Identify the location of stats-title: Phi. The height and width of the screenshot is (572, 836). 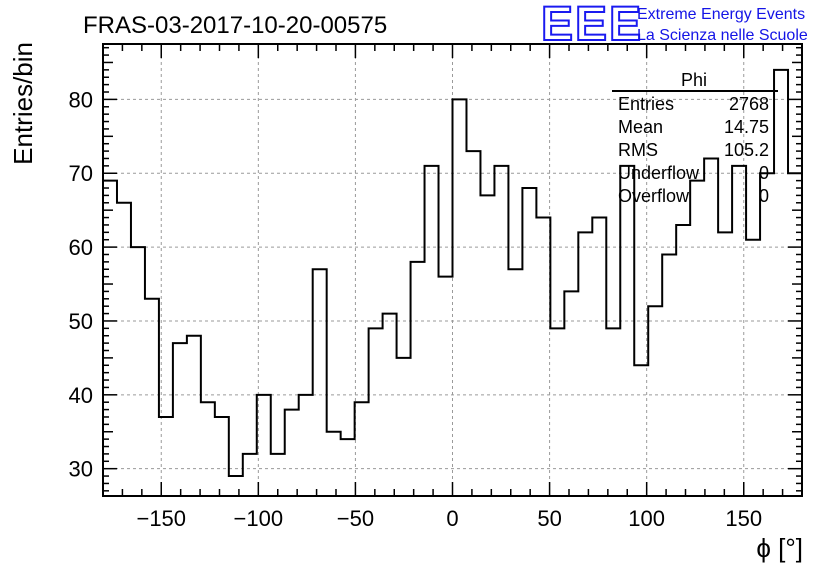
(694, 80).